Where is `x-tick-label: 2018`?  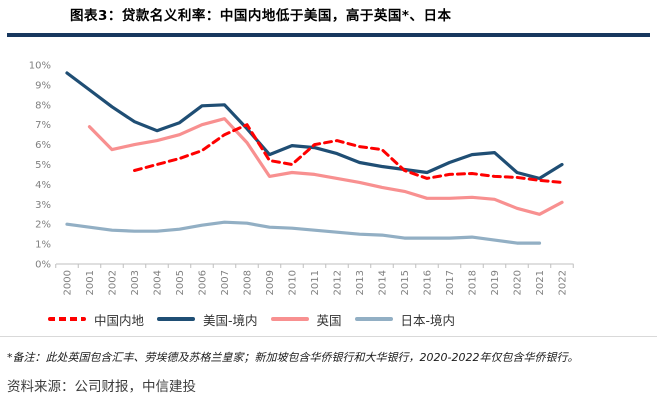
x-tick-label: 2018 is located at coordinates (473, 282).